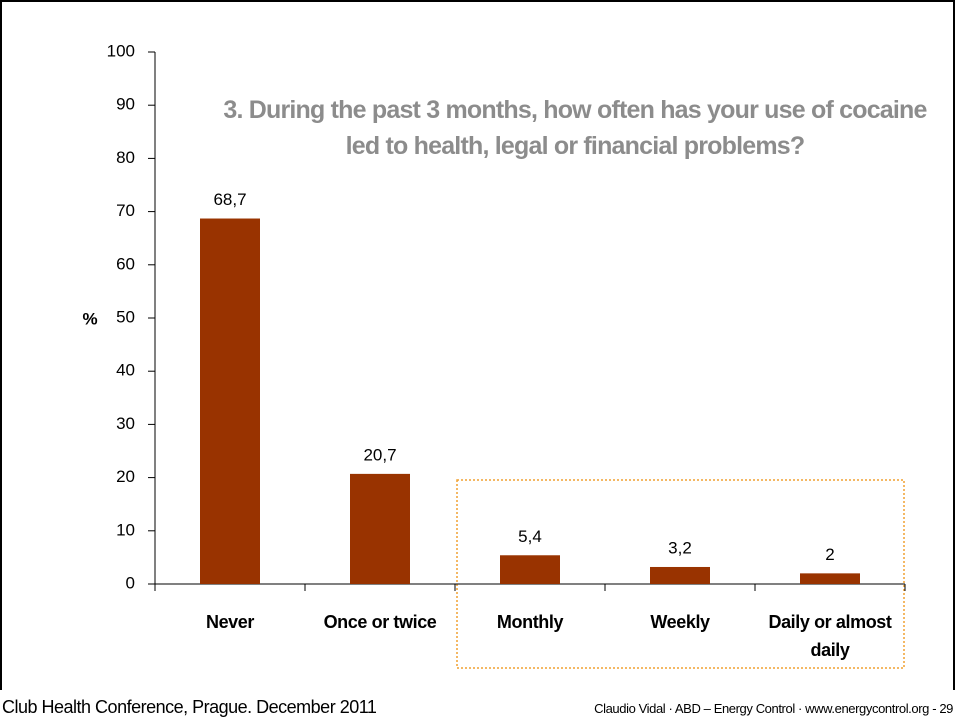  I want to click on y-tick-label: 100, so click(121, 50).